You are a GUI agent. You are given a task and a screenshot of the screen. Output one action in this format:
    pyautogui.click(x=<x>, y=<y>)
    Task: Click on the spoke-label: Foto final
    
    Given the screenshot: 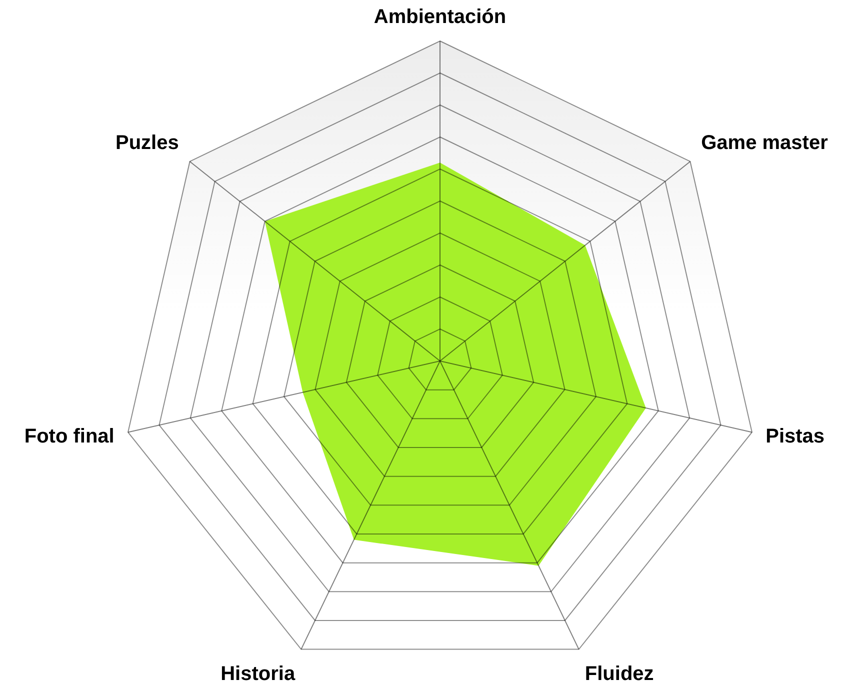 What is the action you would take?
    pyautogui.click(x=69, y=436)
    